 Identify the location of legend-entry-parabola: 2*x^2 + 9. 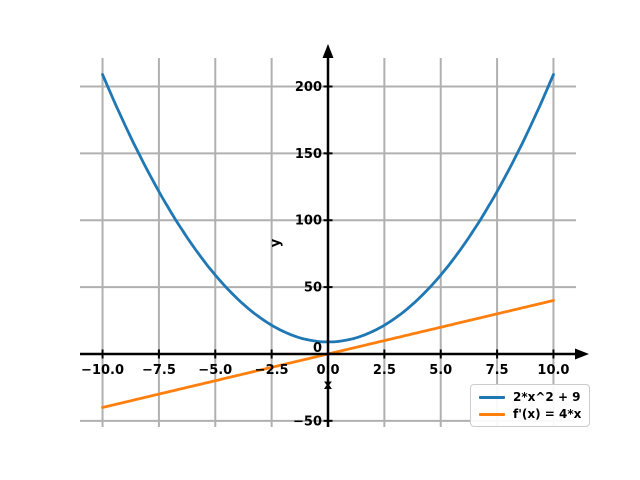
(530, 397).